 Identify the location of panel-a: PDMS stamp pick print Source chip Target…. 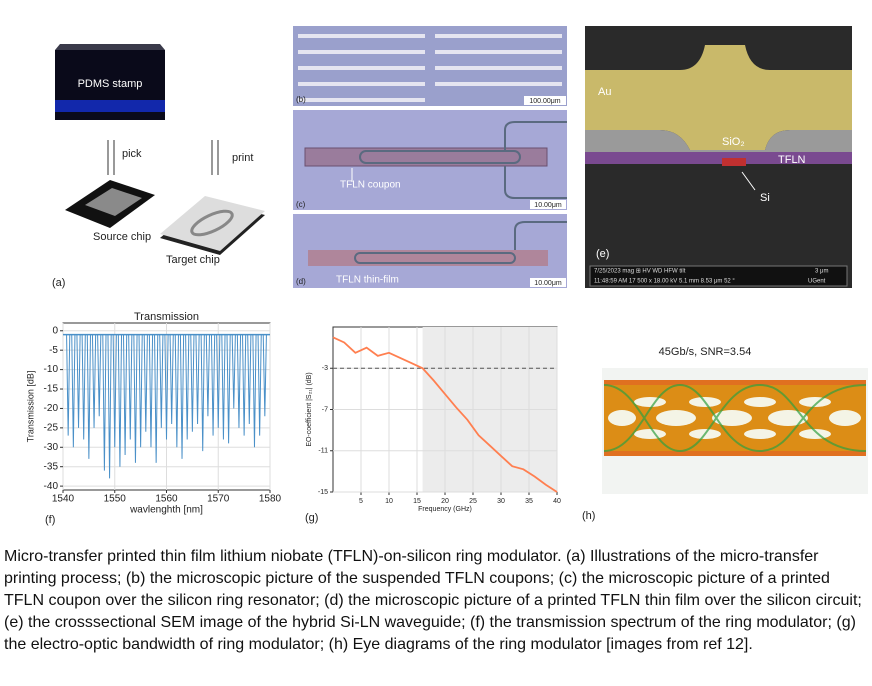
(158, 166).